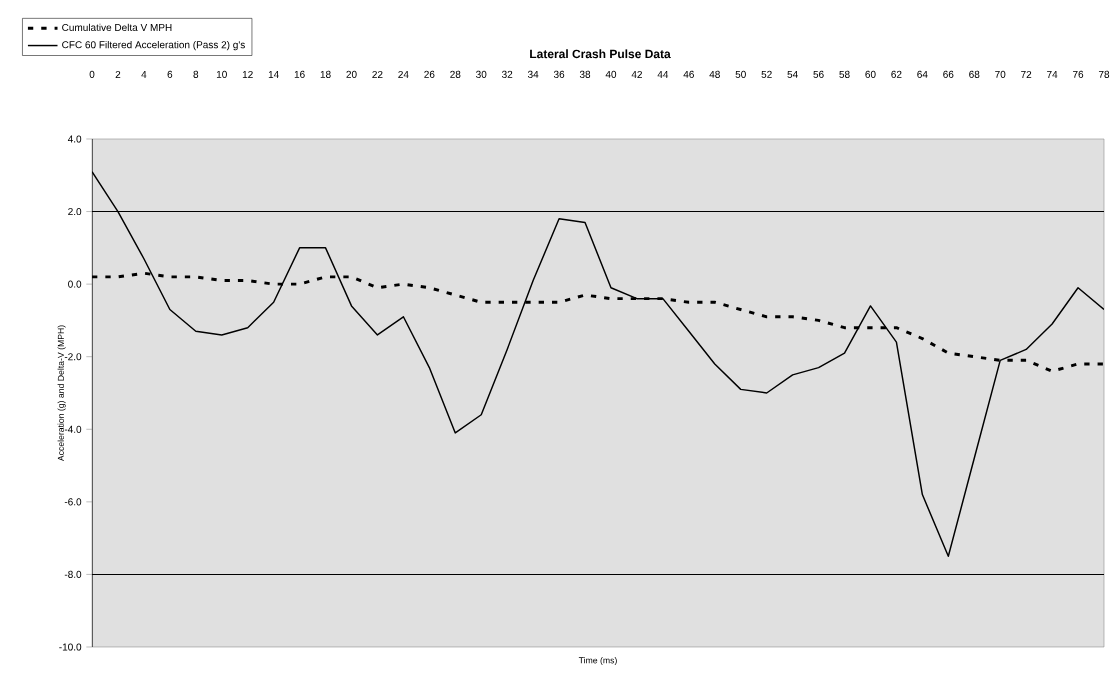 The width and height of the screenshot is (1120, 684). Describe the element at coordinates (1052, 74) in the screenshot. I see `x-tick-label: 74` at that location.